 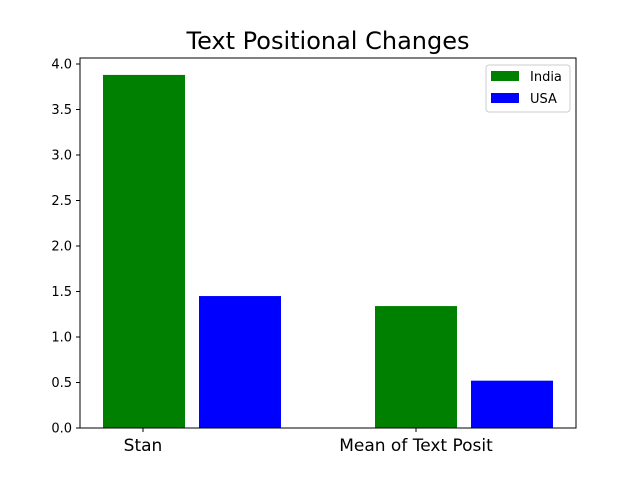 I want to click on y-tick-label: 4.0, so click(x=61, y=65).